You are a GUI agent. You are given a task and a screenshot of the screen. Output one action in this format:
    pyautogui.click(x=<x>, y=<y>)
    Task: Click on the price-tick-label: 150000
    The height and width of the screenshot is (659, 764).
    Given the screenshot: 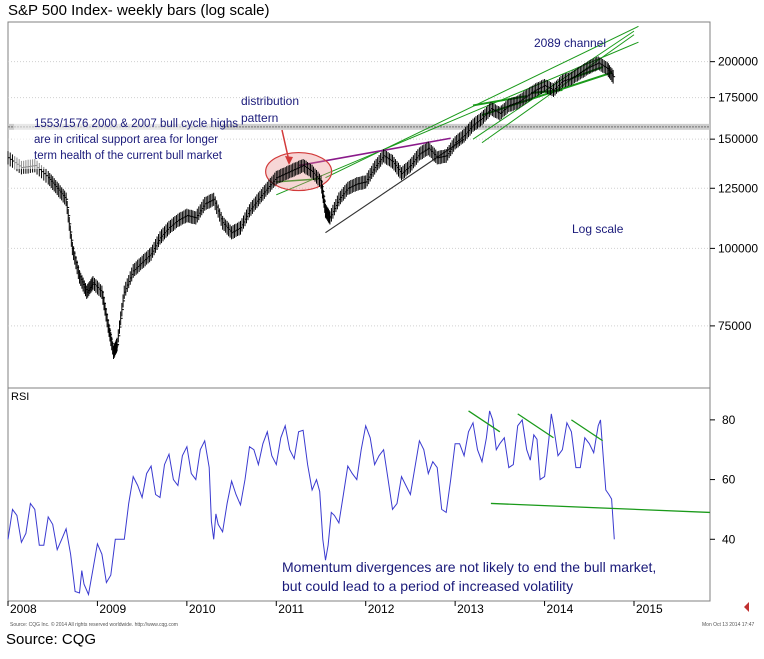 What is the action you would take?
    pyautogui.click(x=738, y=139)
    